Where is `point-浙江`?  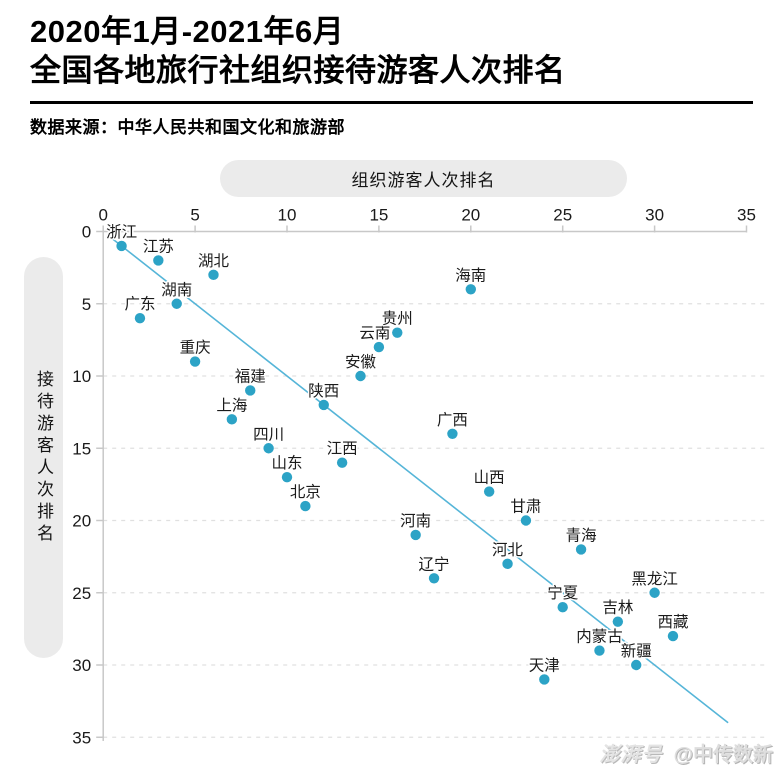 point-浙江 is located at coordinates (121, 246).